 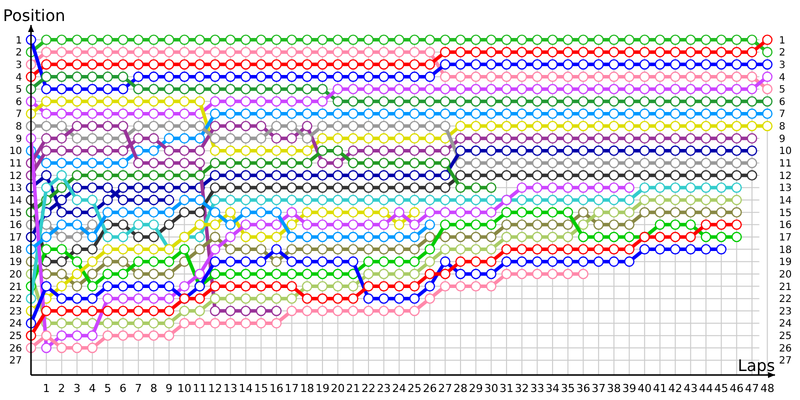 I want to click on y2-tick-label: 13, so click(x=785, y=188).